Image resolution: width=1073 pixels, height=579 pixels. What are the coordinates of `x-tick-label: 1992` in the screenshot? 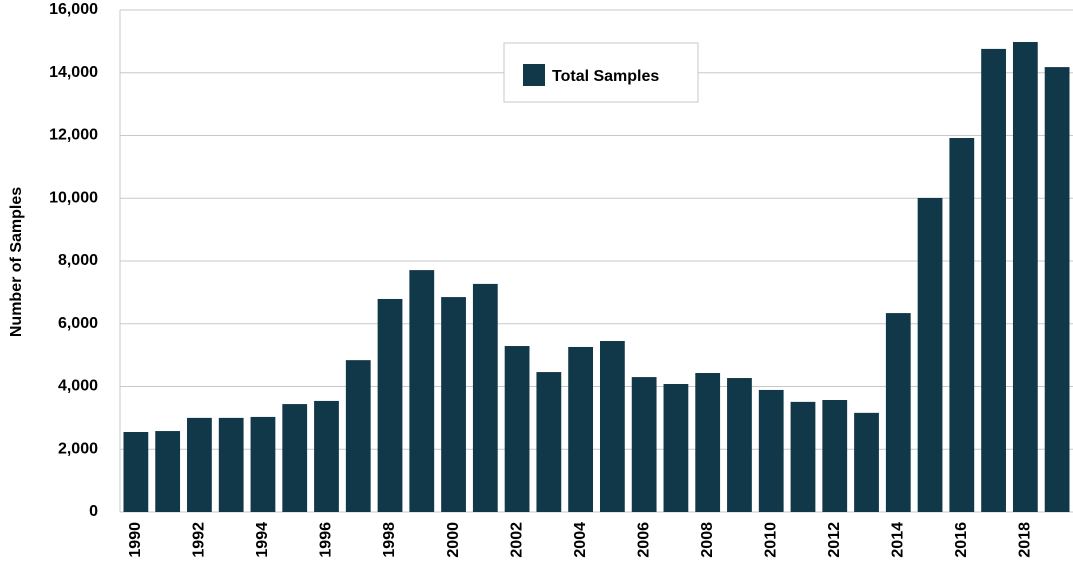 It's located at (199, 540).